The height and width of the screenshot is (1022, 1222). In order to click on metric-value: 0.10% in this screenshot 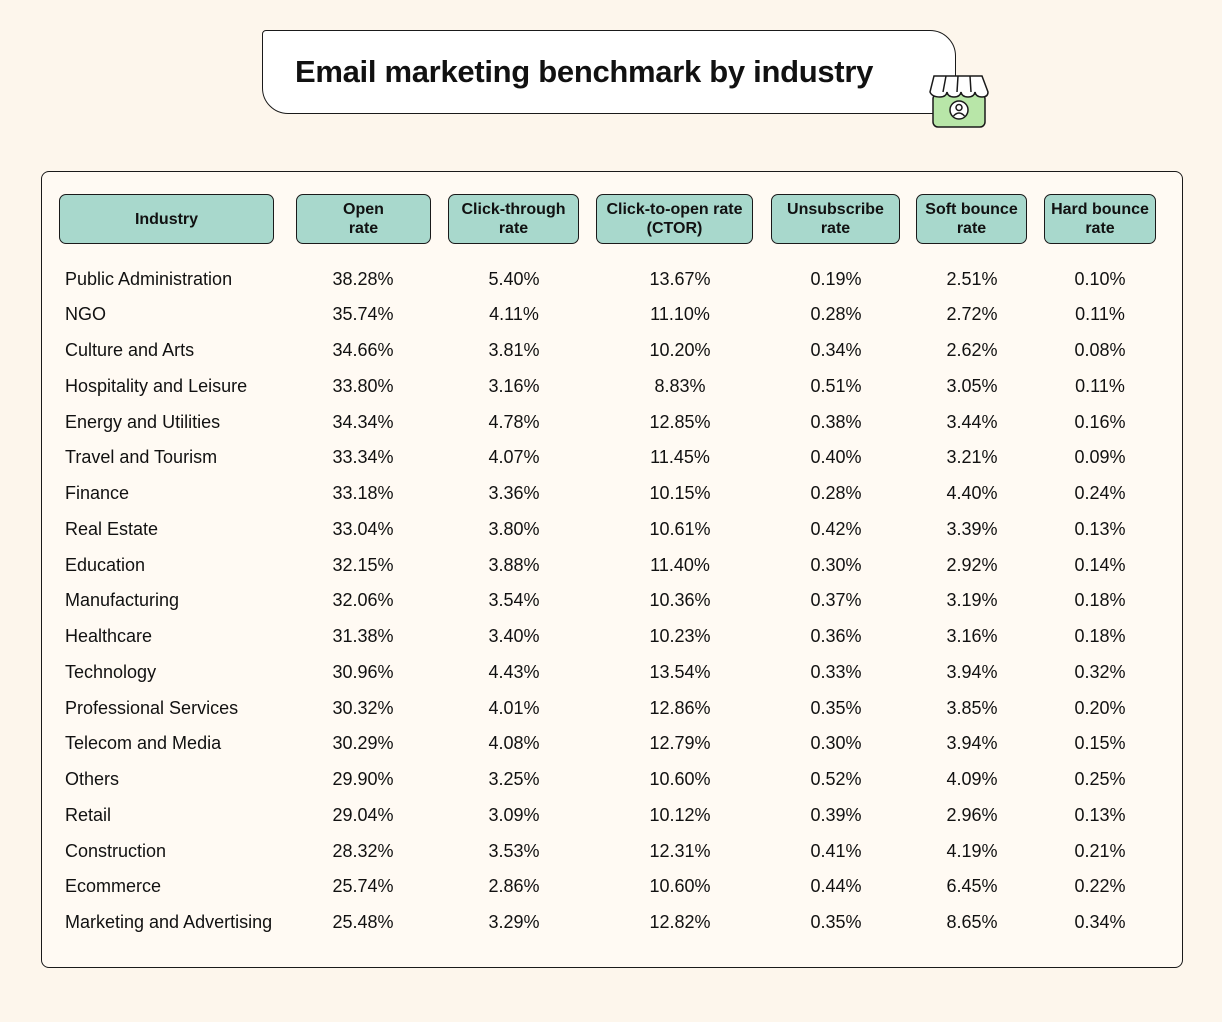, I will do `click(1100, 278)`.